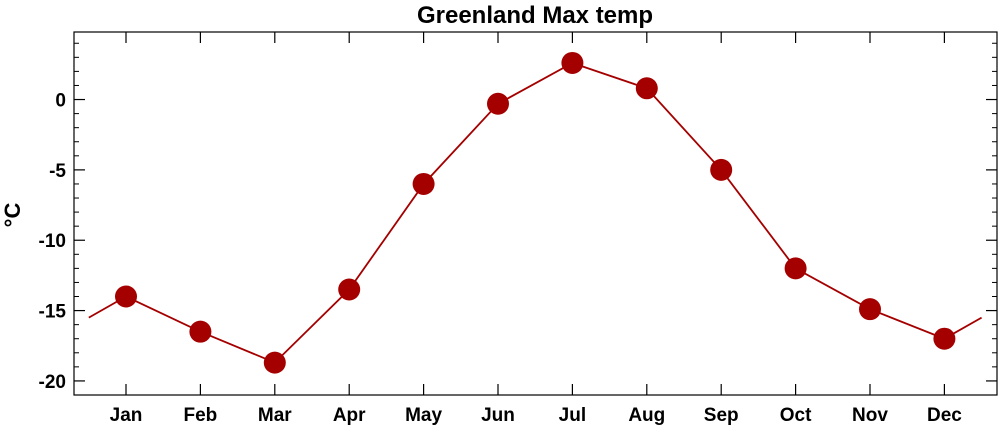 The width and height of the screenshot is (1000, 429). What do you see at coordinates (535, 15) in the screenshot?
I see `chart-title: Greenland Max temp` at bounding box center [535, 15].